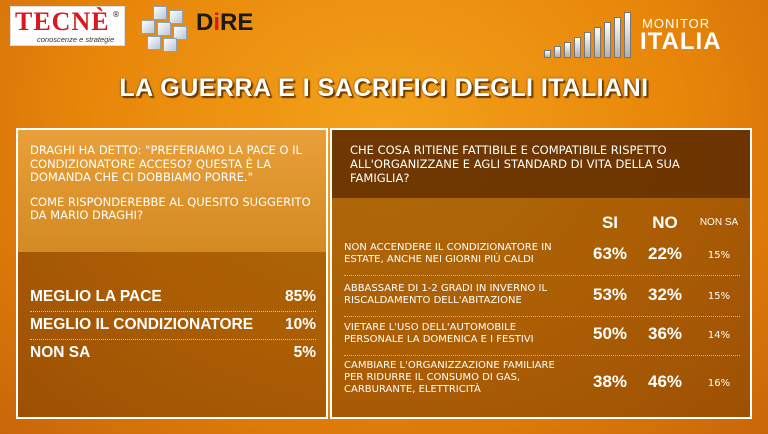 The height and width of the screenshot is (434, 768). What do you see at coordinates (217, 22) in the screenshot?
I see `dire-logo-i: i` at bounding box center [217, 22].